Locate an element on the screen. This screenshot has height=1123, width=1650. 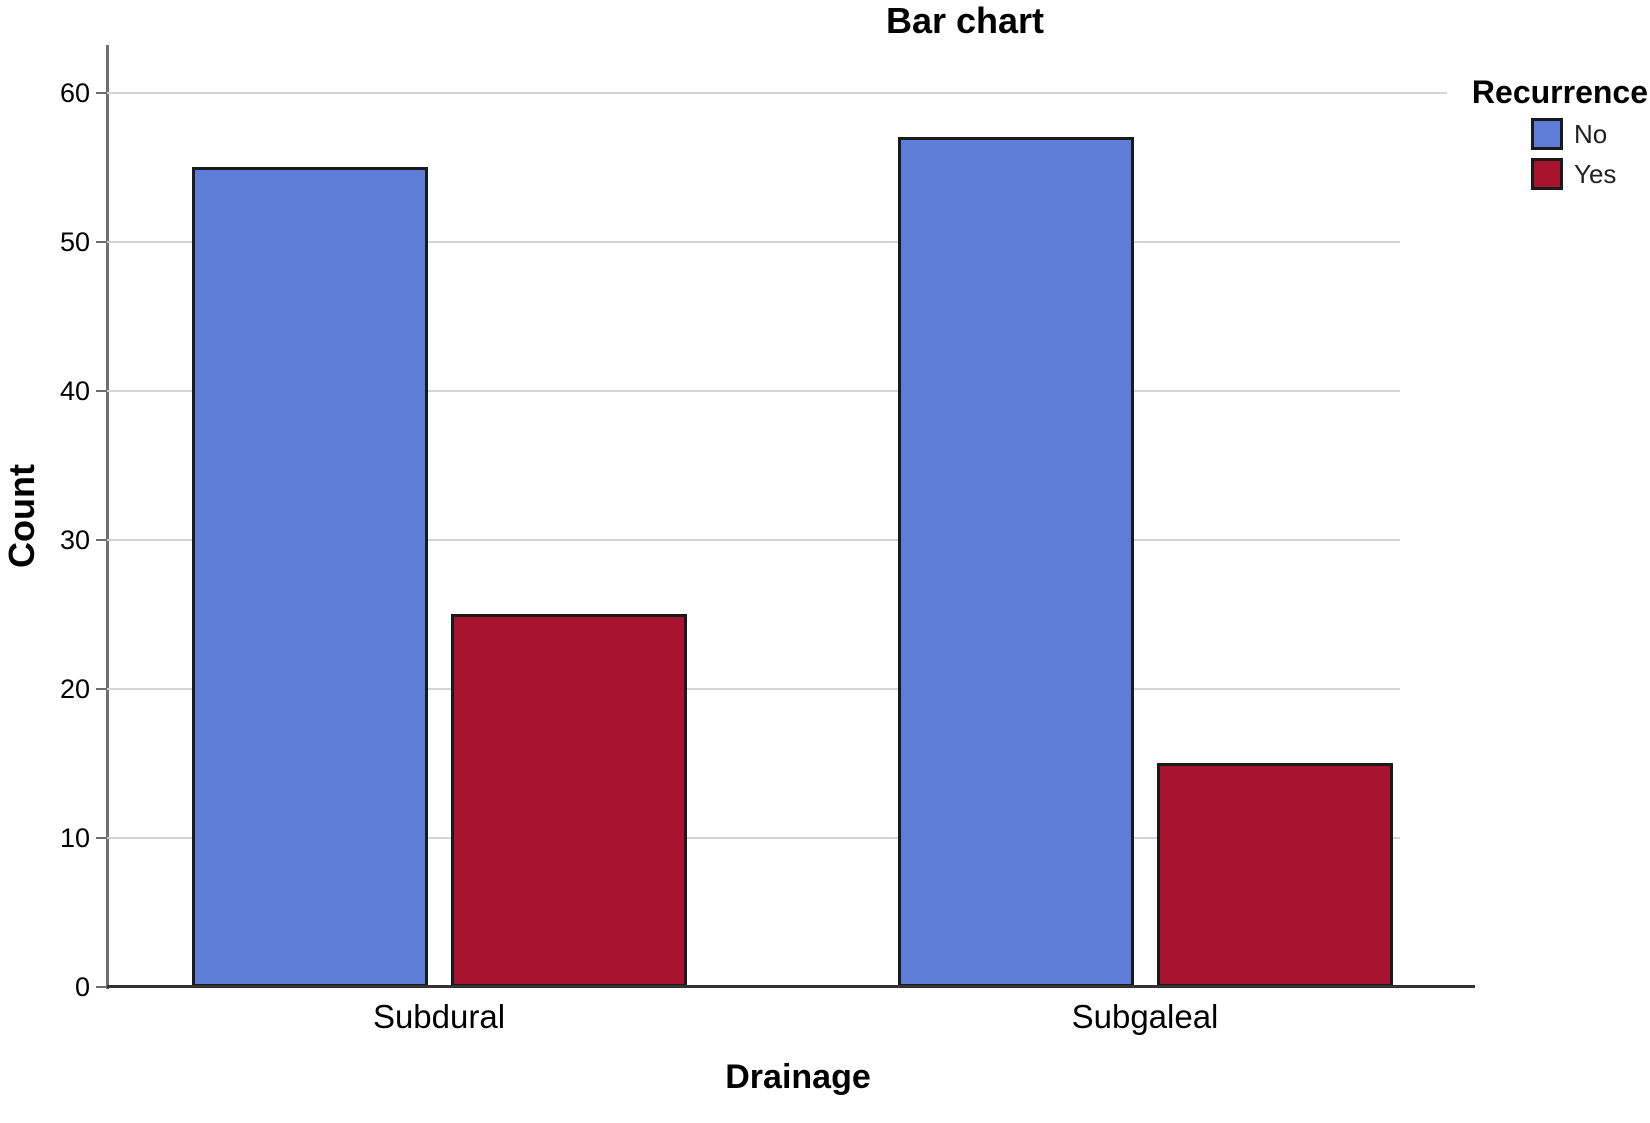
y-tick-label: 0 is located at coordinates (82, 987).